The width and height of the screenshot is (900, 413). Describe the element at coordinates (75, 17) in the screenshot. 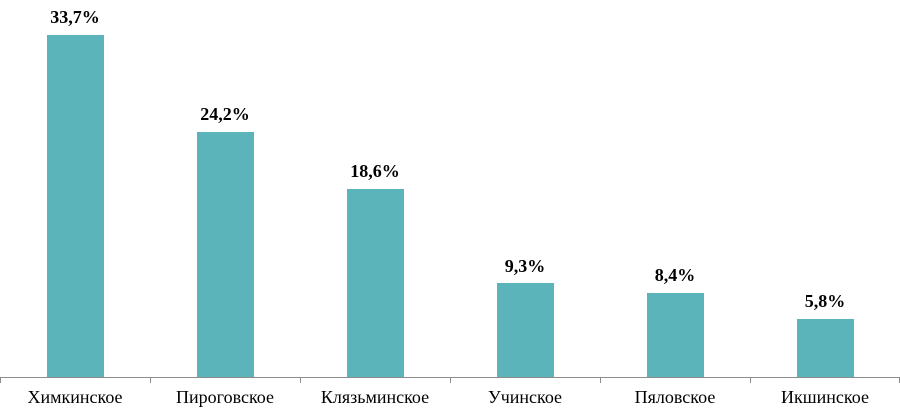

I see `bar-value-label: 33,7%` at that location.